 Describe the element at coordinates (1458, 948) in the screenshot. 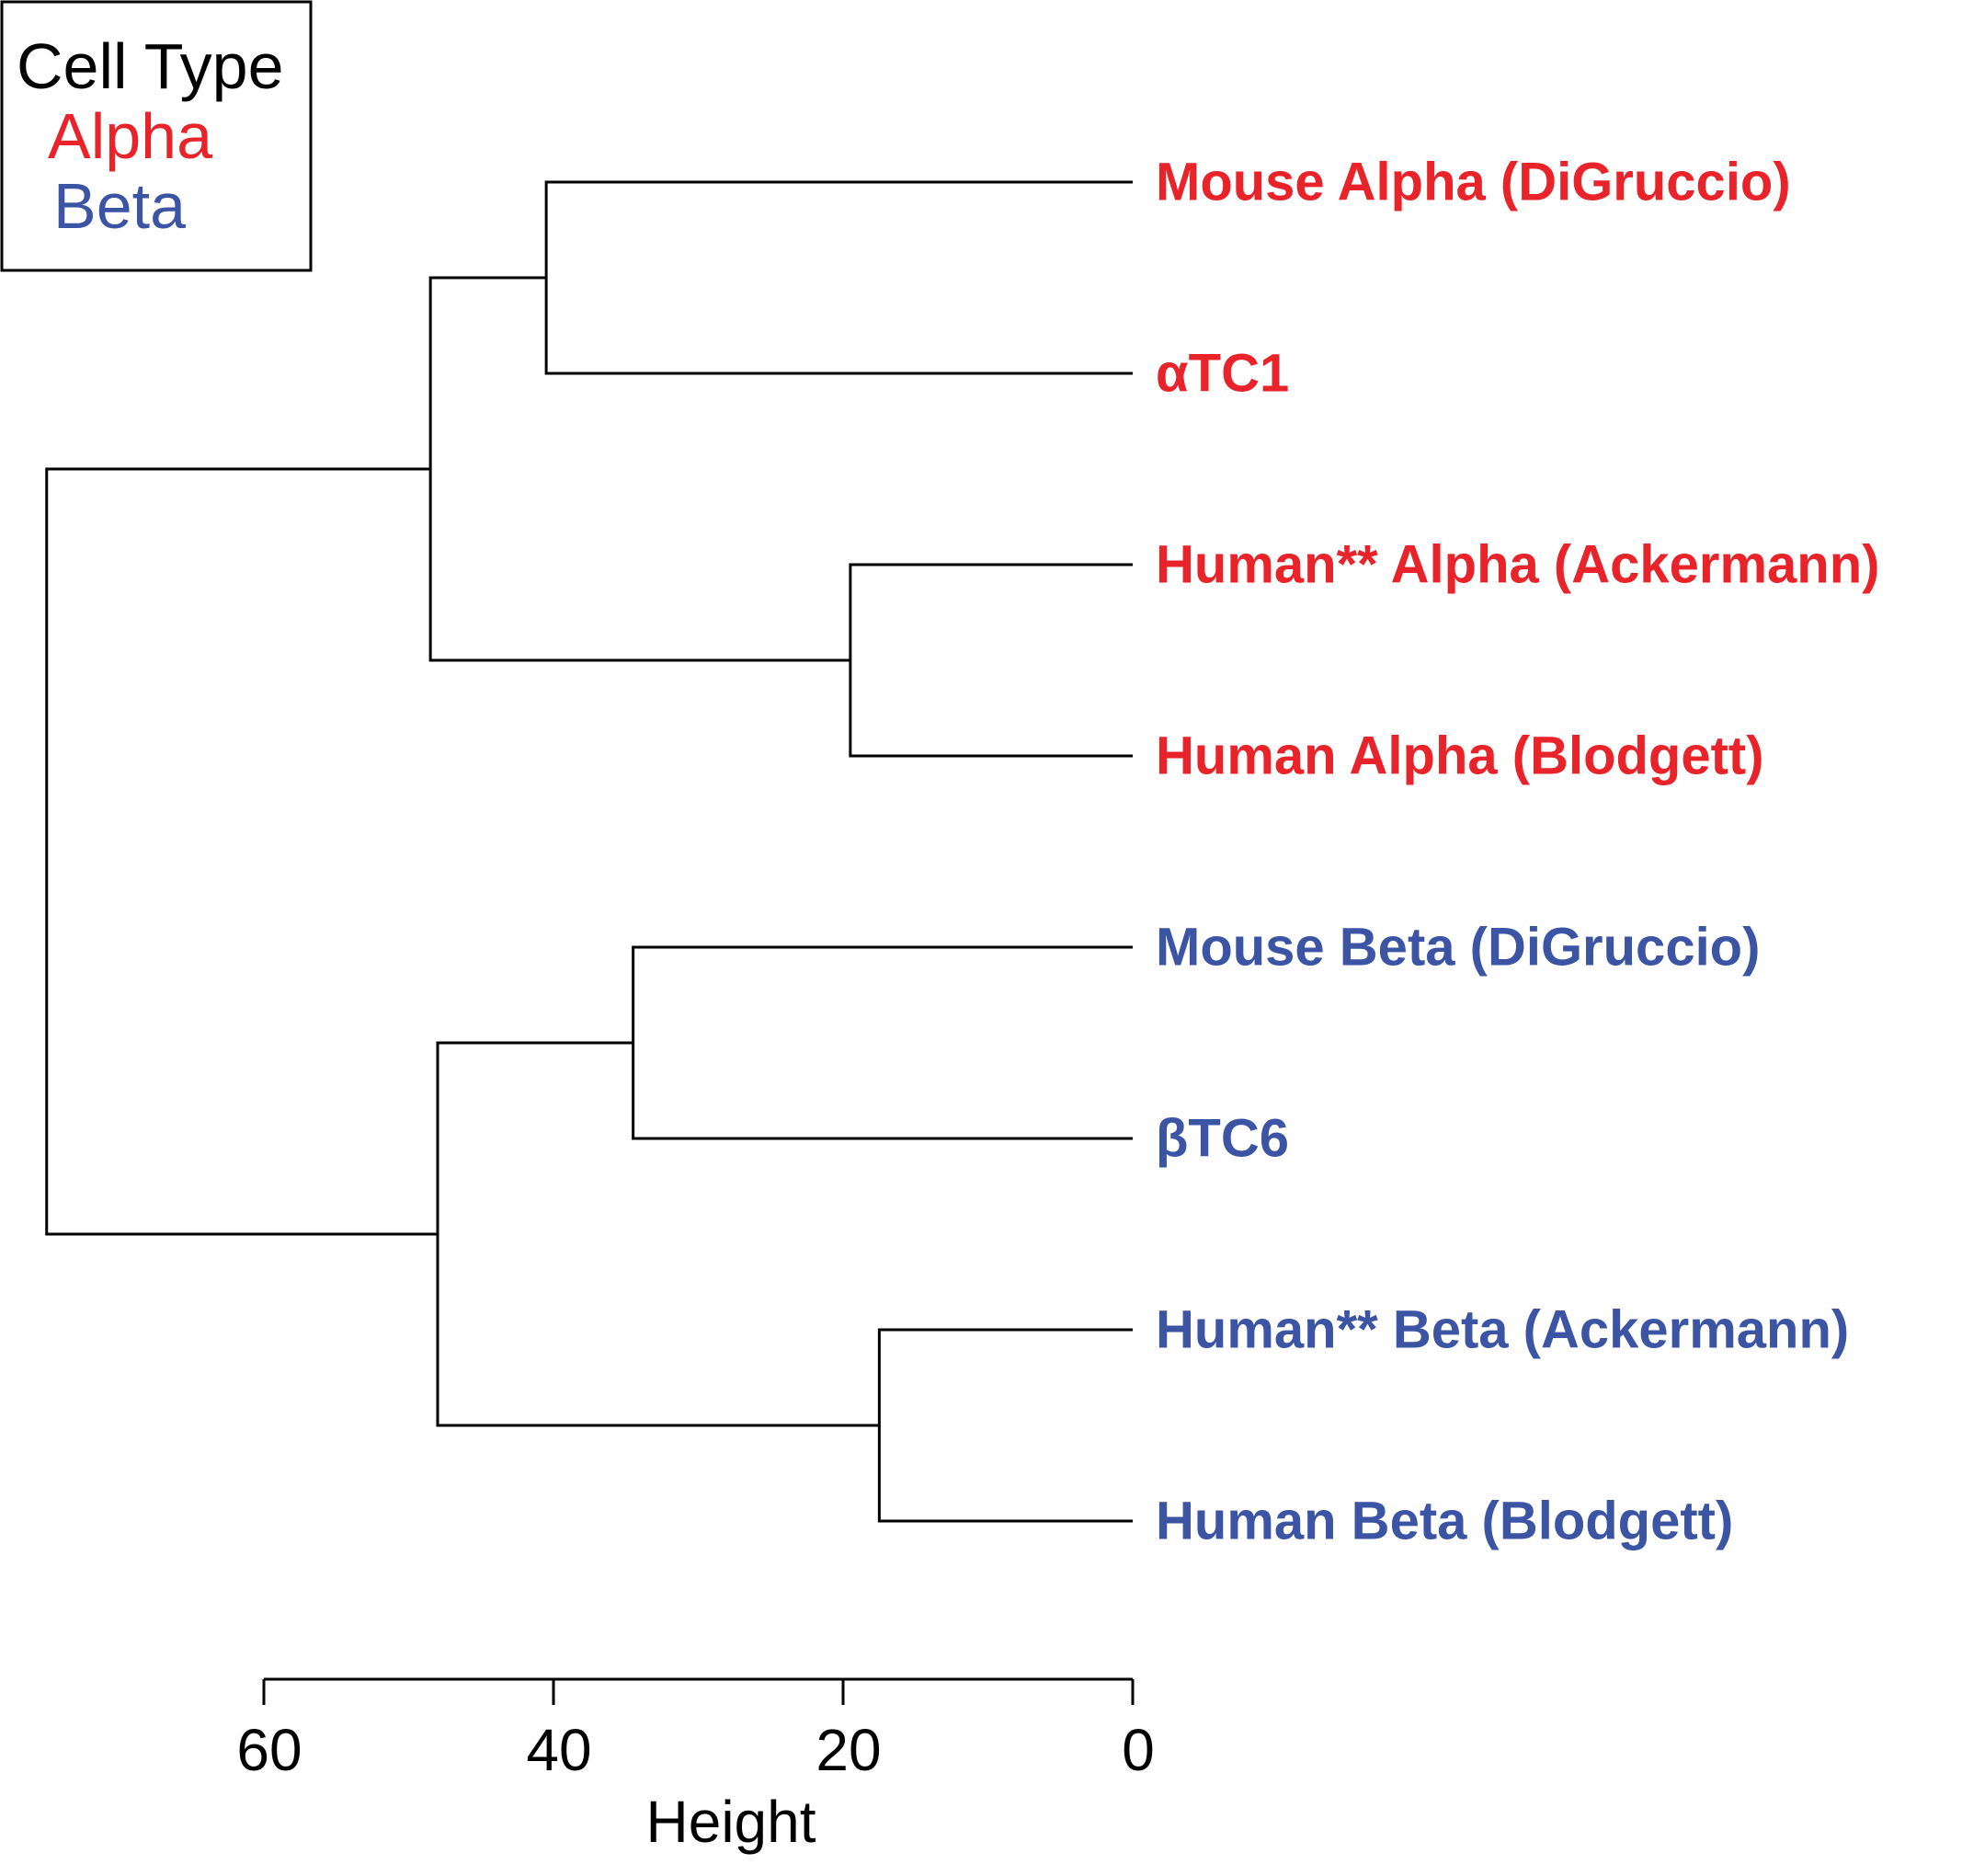

I see `leaf-label: Mouse Beta (DiGruccio)` at that location.